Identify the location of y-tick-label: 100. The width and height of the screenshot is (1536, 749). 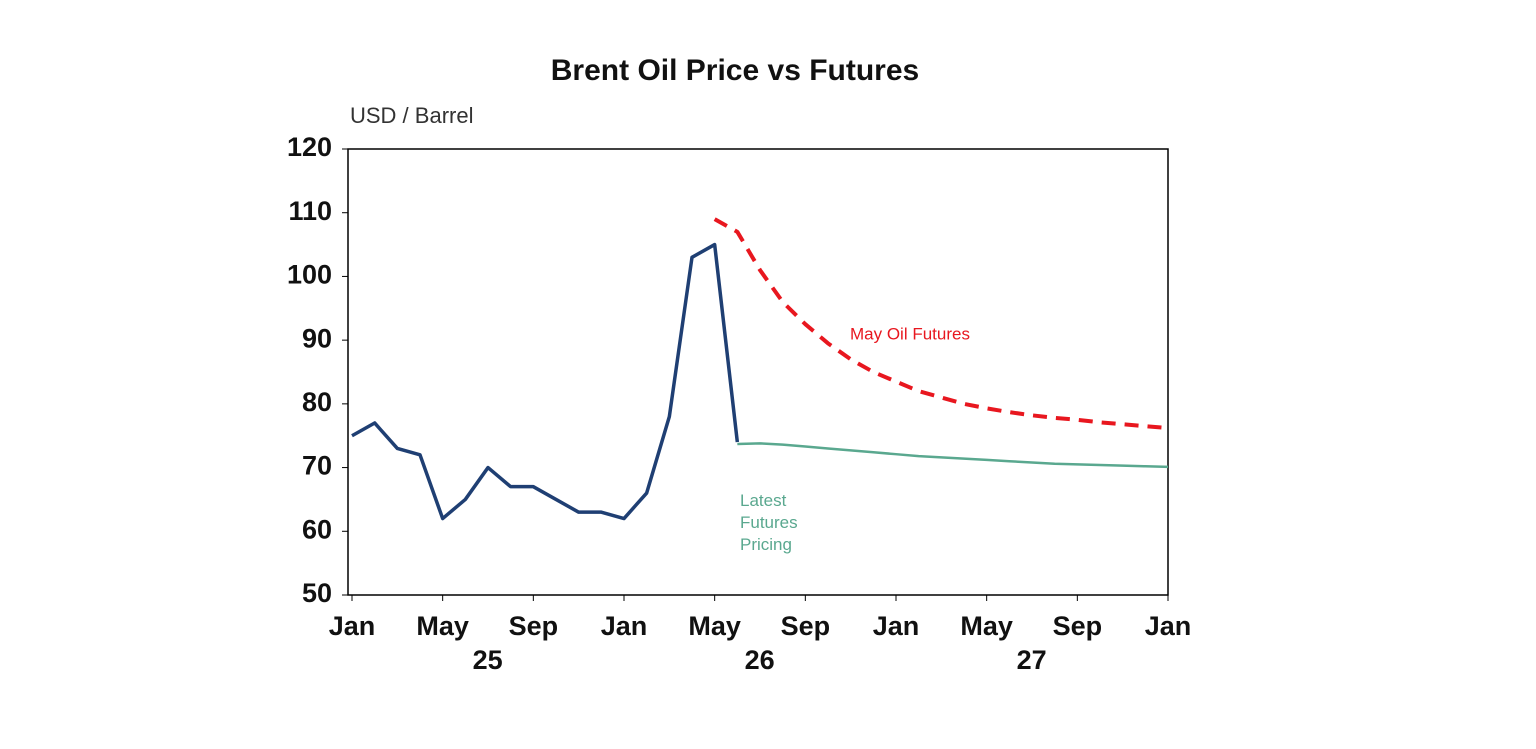
(309, 275).